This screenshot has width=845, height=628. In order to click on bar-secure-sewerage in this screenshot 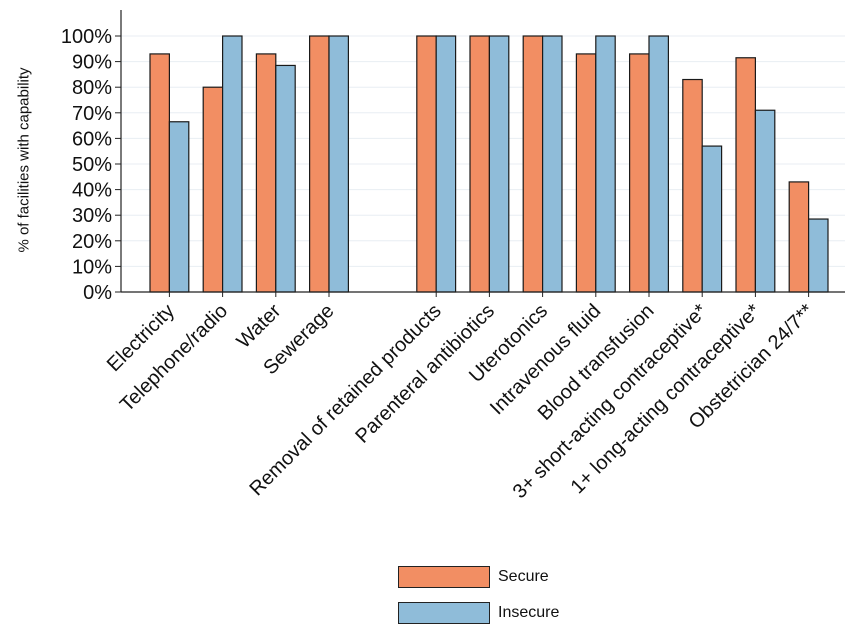, I will do `click(319, 164)`.